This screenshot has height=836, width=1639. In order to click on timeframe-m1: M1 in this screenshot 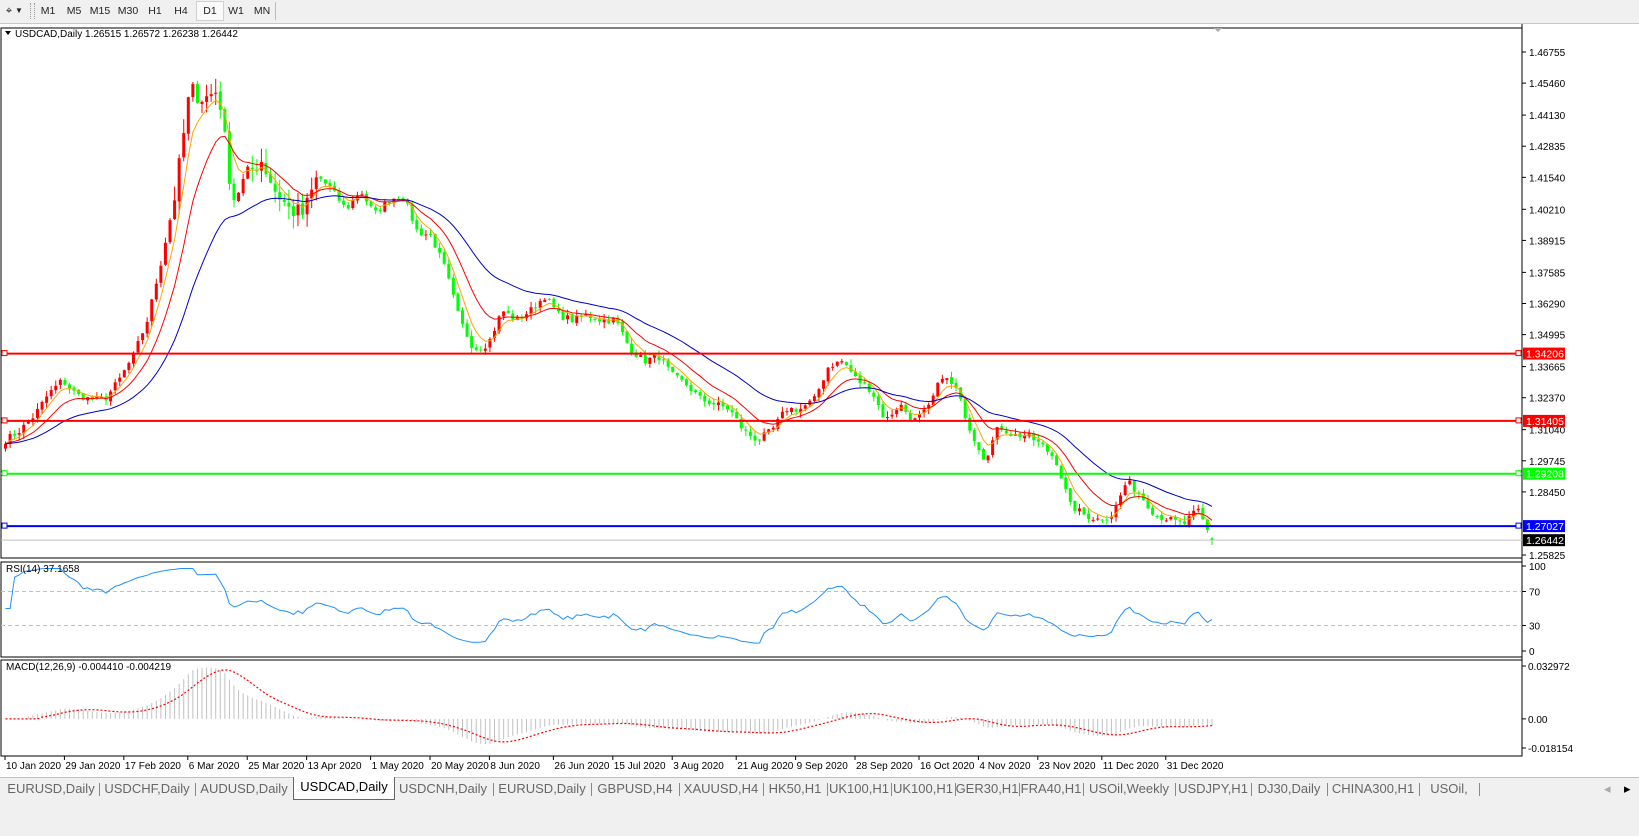, I will do `click(48, 11)`.